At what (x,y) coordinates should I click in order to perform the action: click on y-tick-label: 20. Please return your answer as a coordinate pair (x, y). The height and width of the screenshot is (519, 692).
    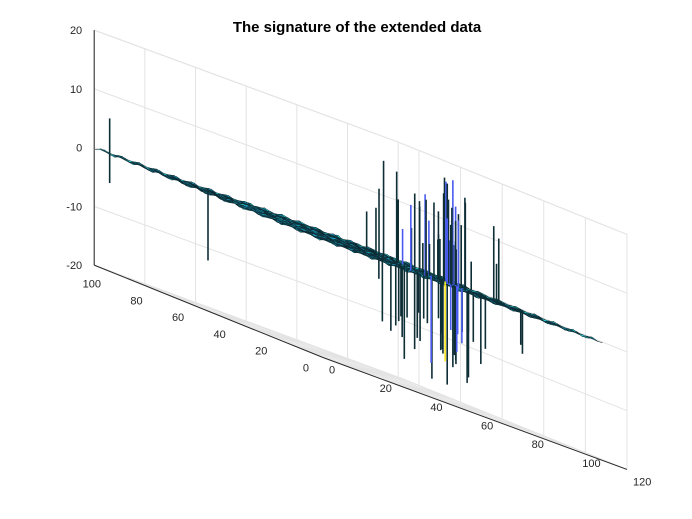
    Looking at the image, I should click on (261, 352).